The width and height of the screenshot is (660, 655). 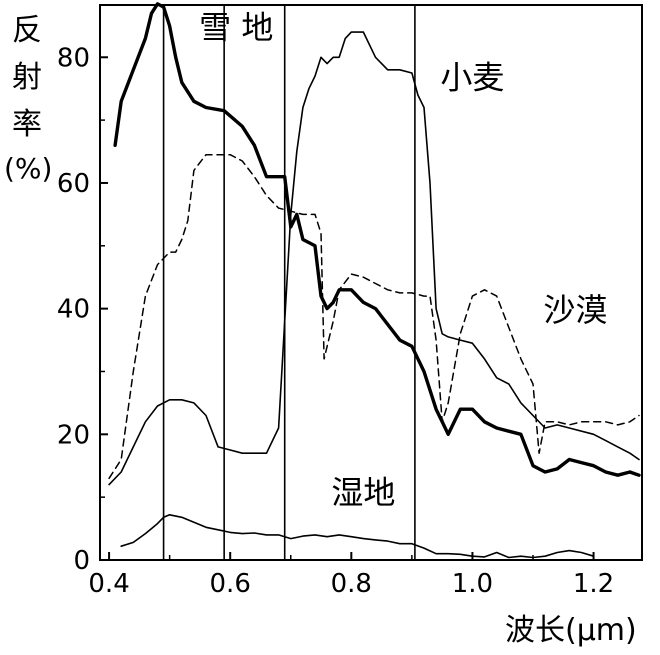 What do you see at coordinates (28, 168) in the screenshot?
I see `y-label-unit: (%)` at bounding box center [28, 168].